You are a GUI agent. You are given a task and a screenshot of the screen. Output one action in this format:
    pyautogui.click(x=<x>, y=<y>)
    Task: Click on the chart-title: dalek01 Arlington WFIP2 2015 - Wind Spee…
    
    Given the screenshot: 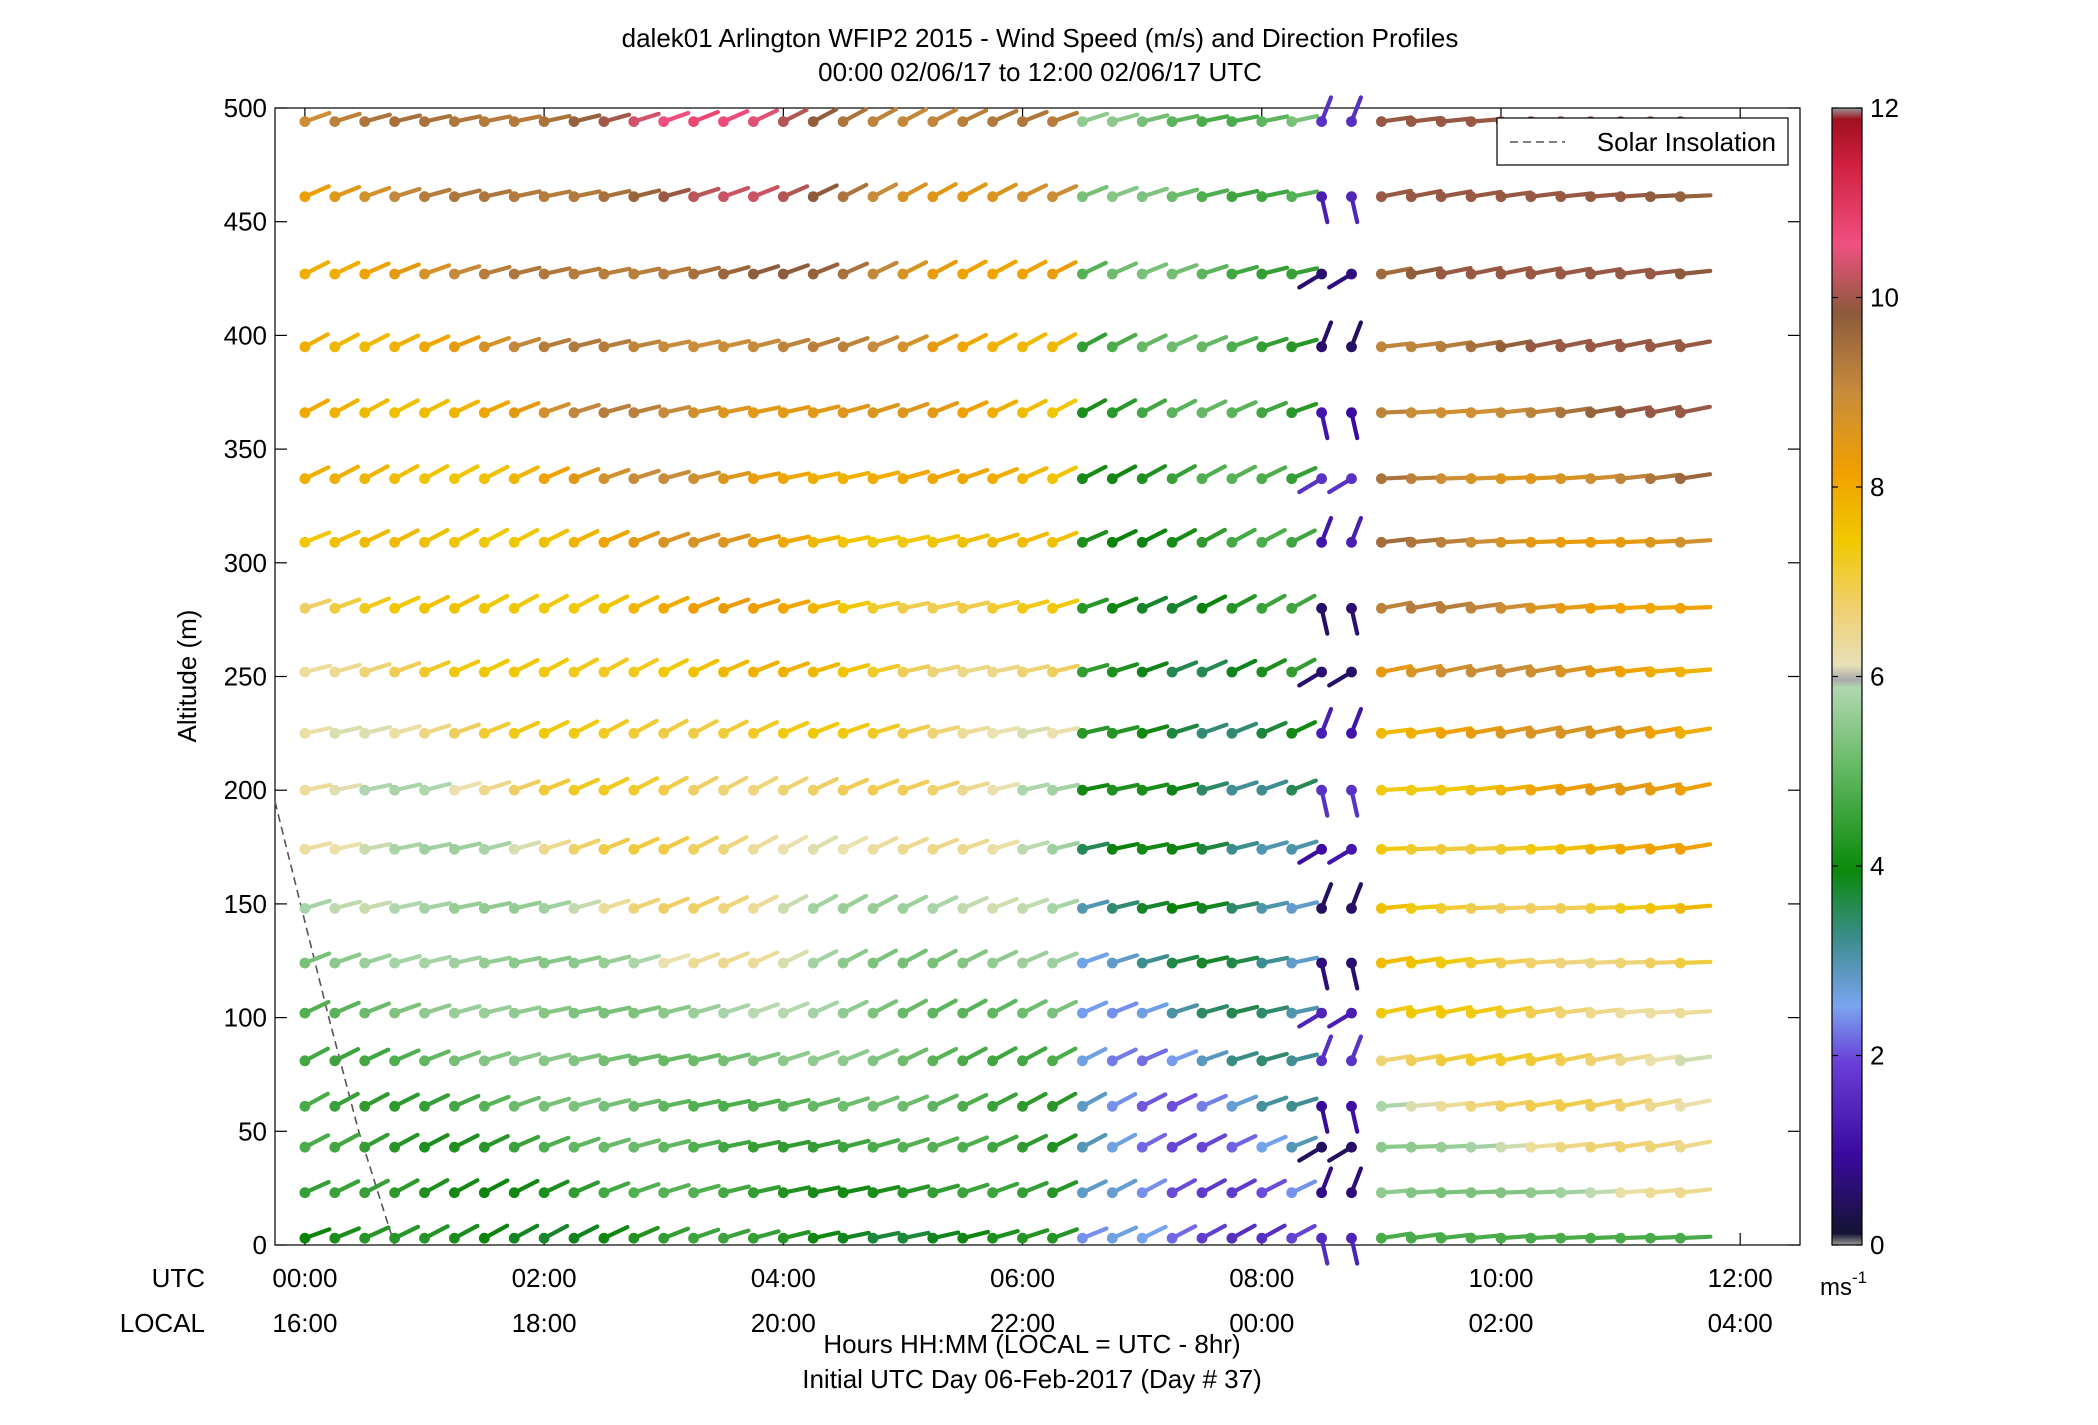 What is the action you would take?
    pyautogui.click(x=1040, y=38)
    